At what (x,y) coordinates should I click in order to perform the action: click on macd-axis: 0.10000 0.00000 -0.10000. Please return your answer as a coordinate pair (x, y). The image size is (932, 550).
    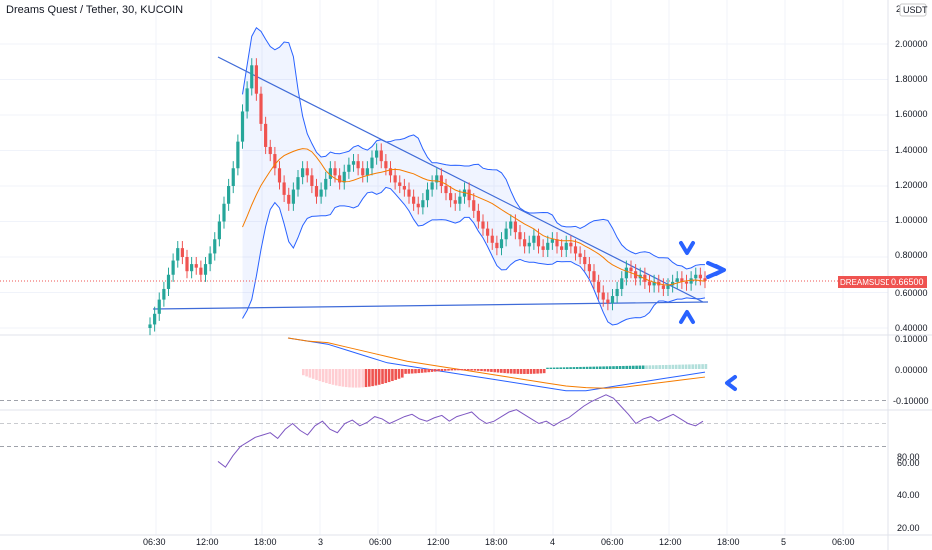
    Looking at the image, I should click on (911, 370).